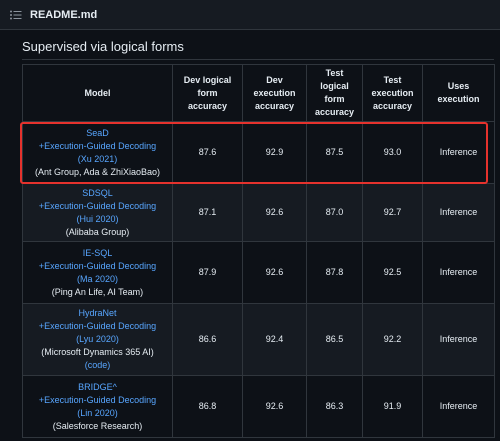 The width and height of the screenshot is (500, 441). I want to click on citation-link: (Ma 2020), so click(97, 278).